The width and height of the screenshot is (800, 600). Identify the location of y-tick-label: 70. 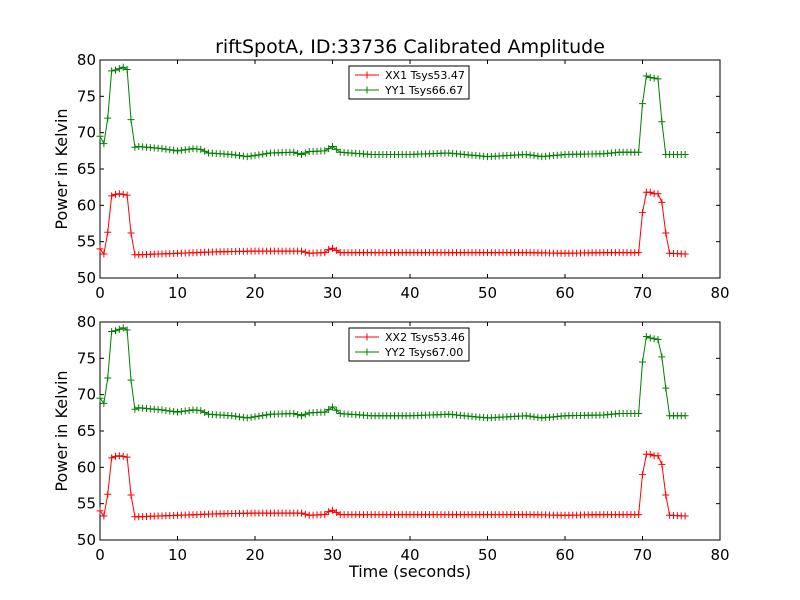
(86, 133).